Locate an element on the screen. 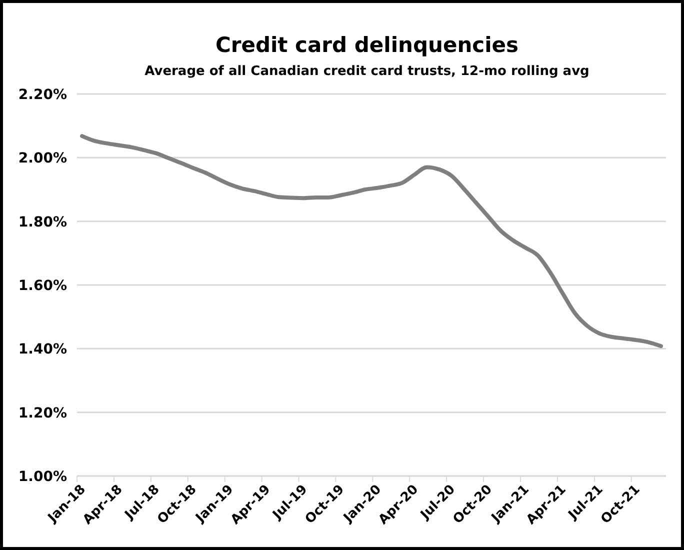  y-tick-label: 1.20% is located at coordinates (42, 413).